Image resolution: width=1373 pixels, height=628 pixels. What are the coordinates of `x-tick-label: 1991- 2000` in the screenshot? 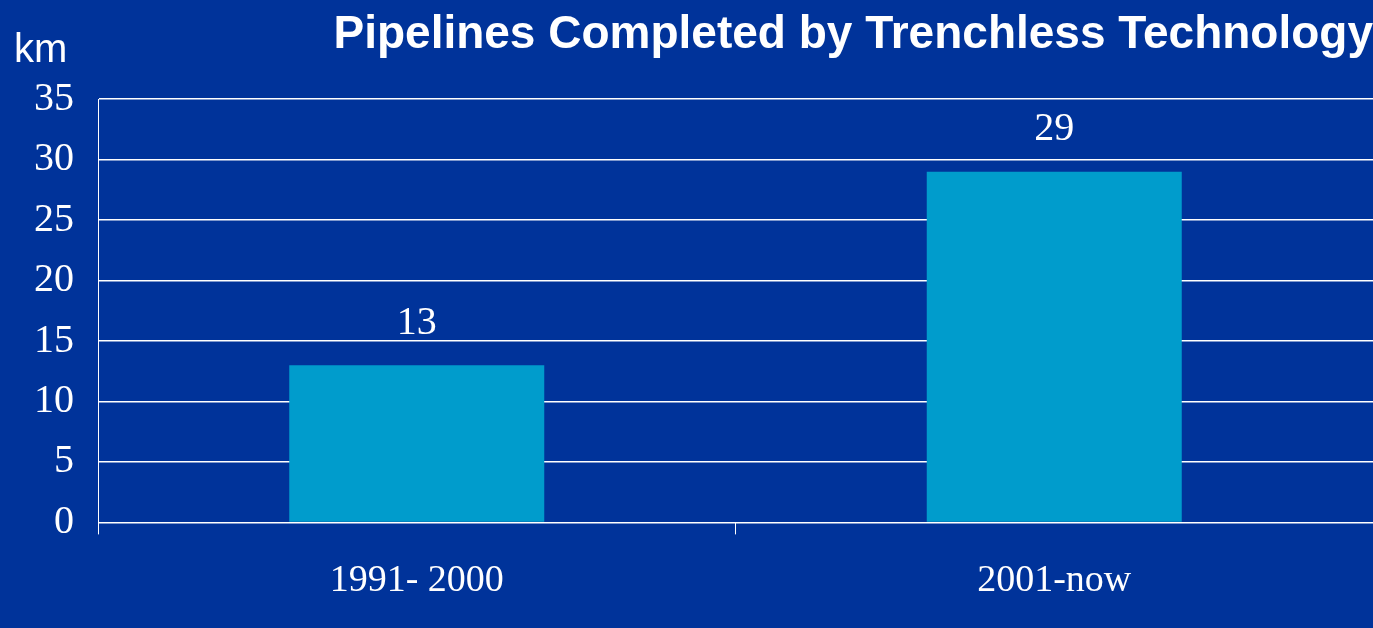 It's located at (416, 578).